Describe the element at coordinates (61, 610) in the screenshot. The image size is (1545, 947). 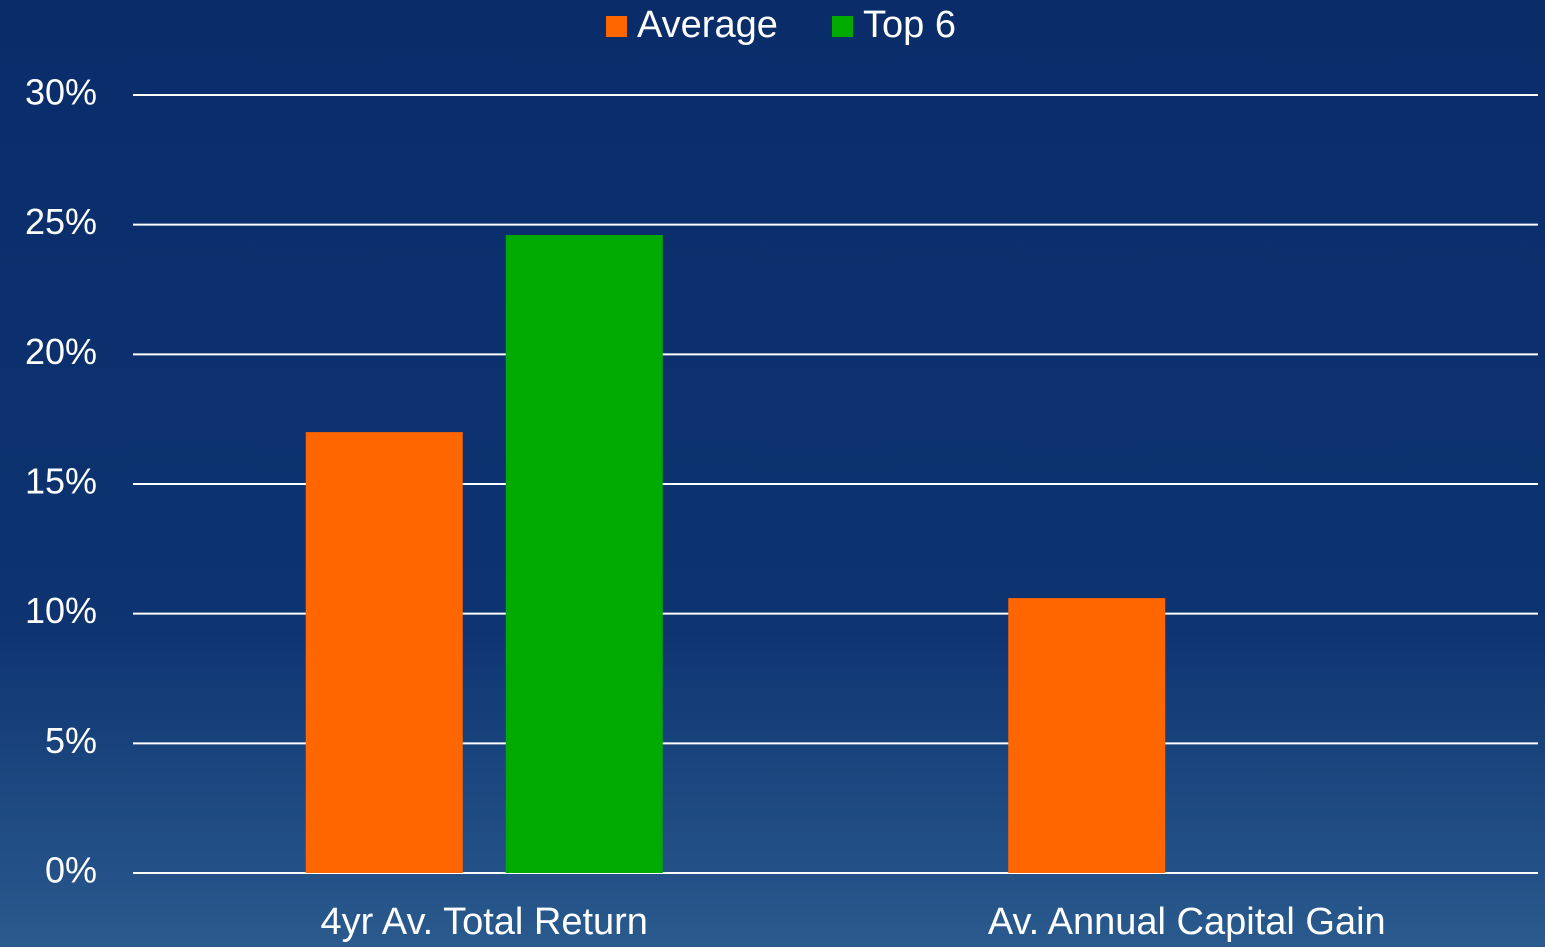
I see `y-tick-label: 10%` at that location.